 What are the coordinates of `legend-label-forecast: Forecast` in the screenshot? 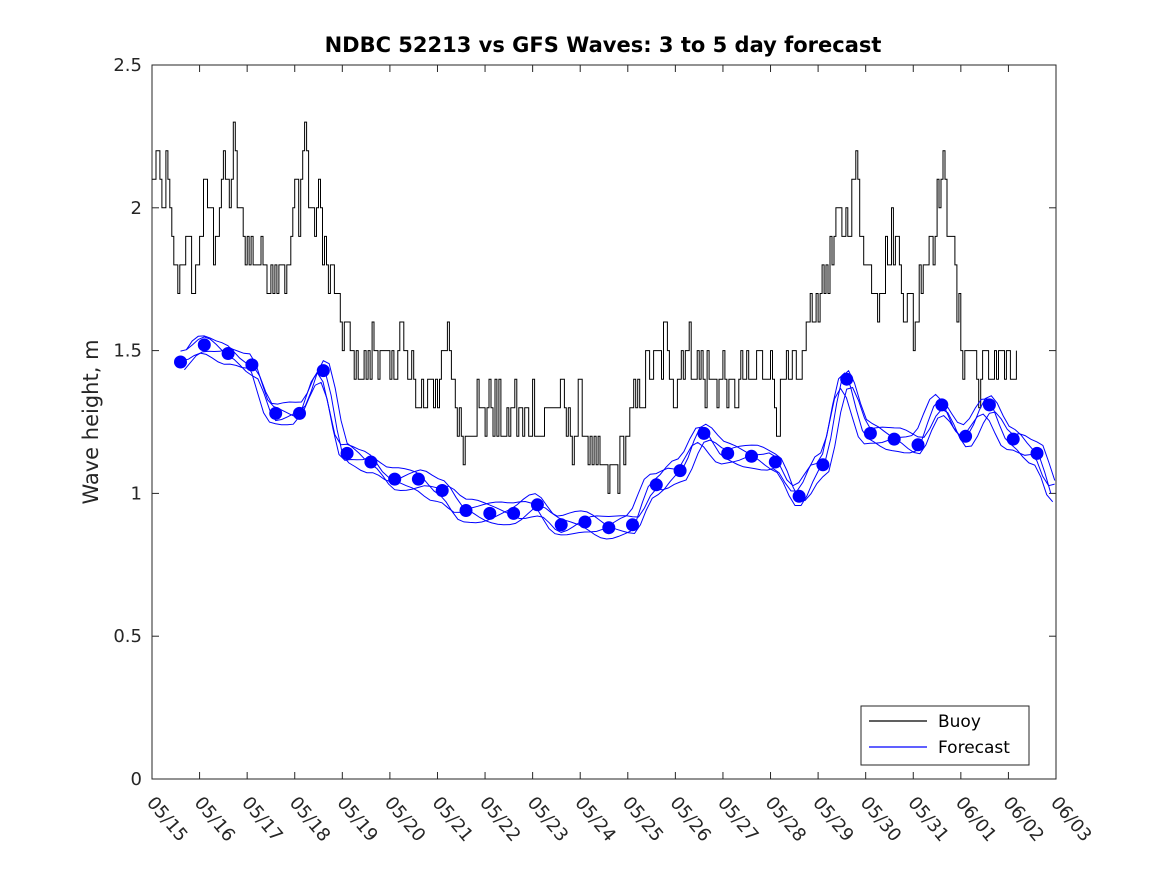 It's located at (974, 748).